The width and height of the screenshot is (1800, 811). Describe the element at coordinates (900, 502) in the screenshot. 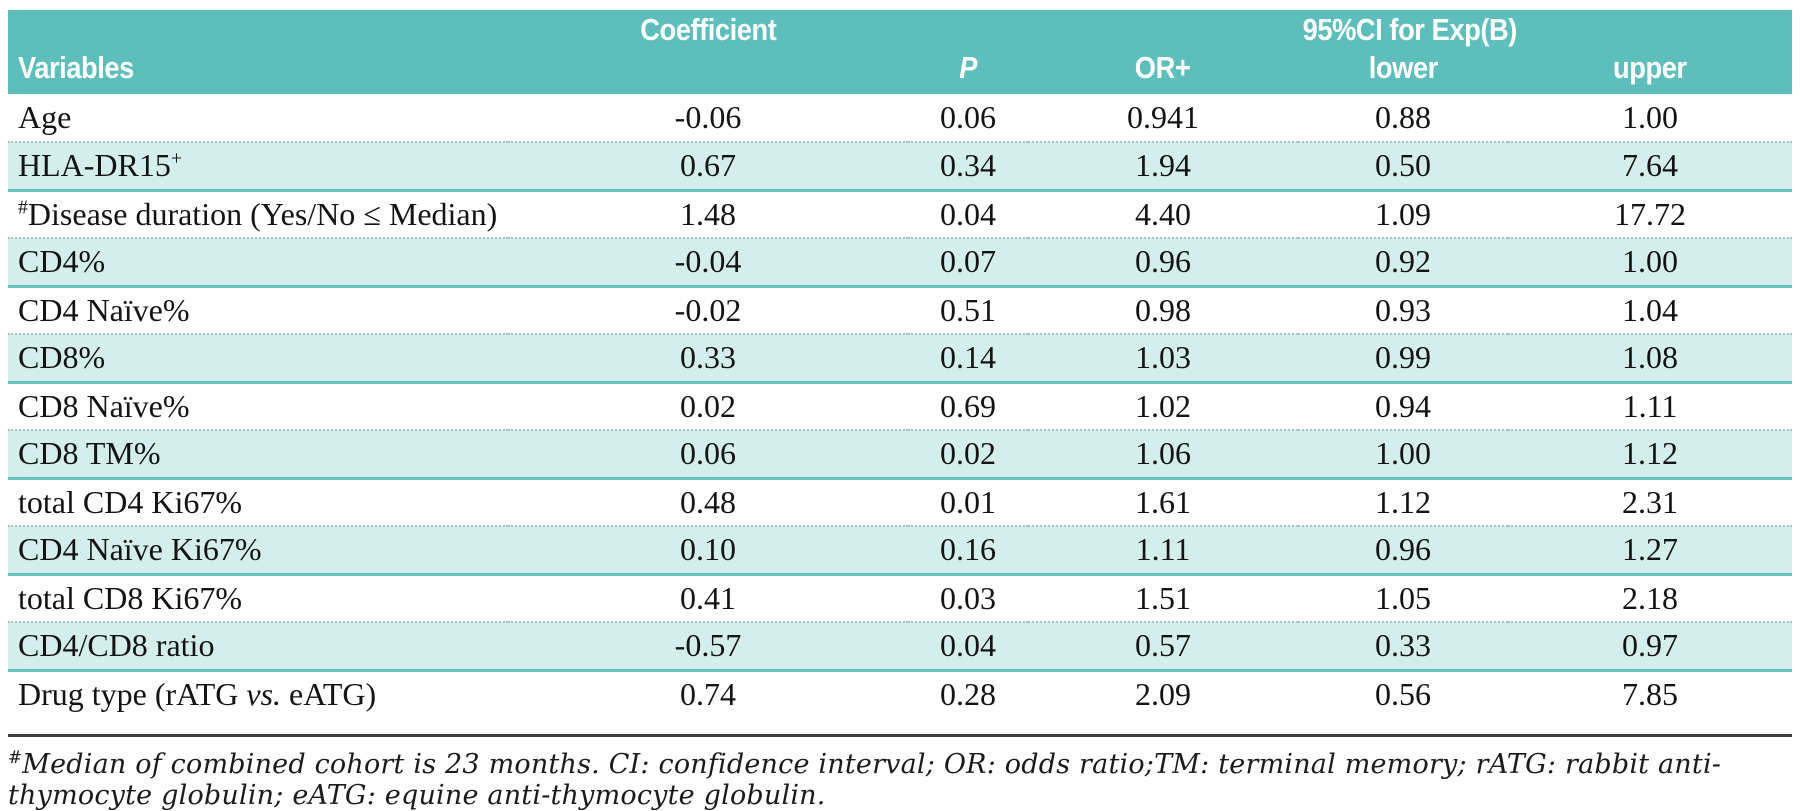

I see `table-row: total CD4 Ki67% 0.48 0.01 1.61 1.12 2.31` at that location.